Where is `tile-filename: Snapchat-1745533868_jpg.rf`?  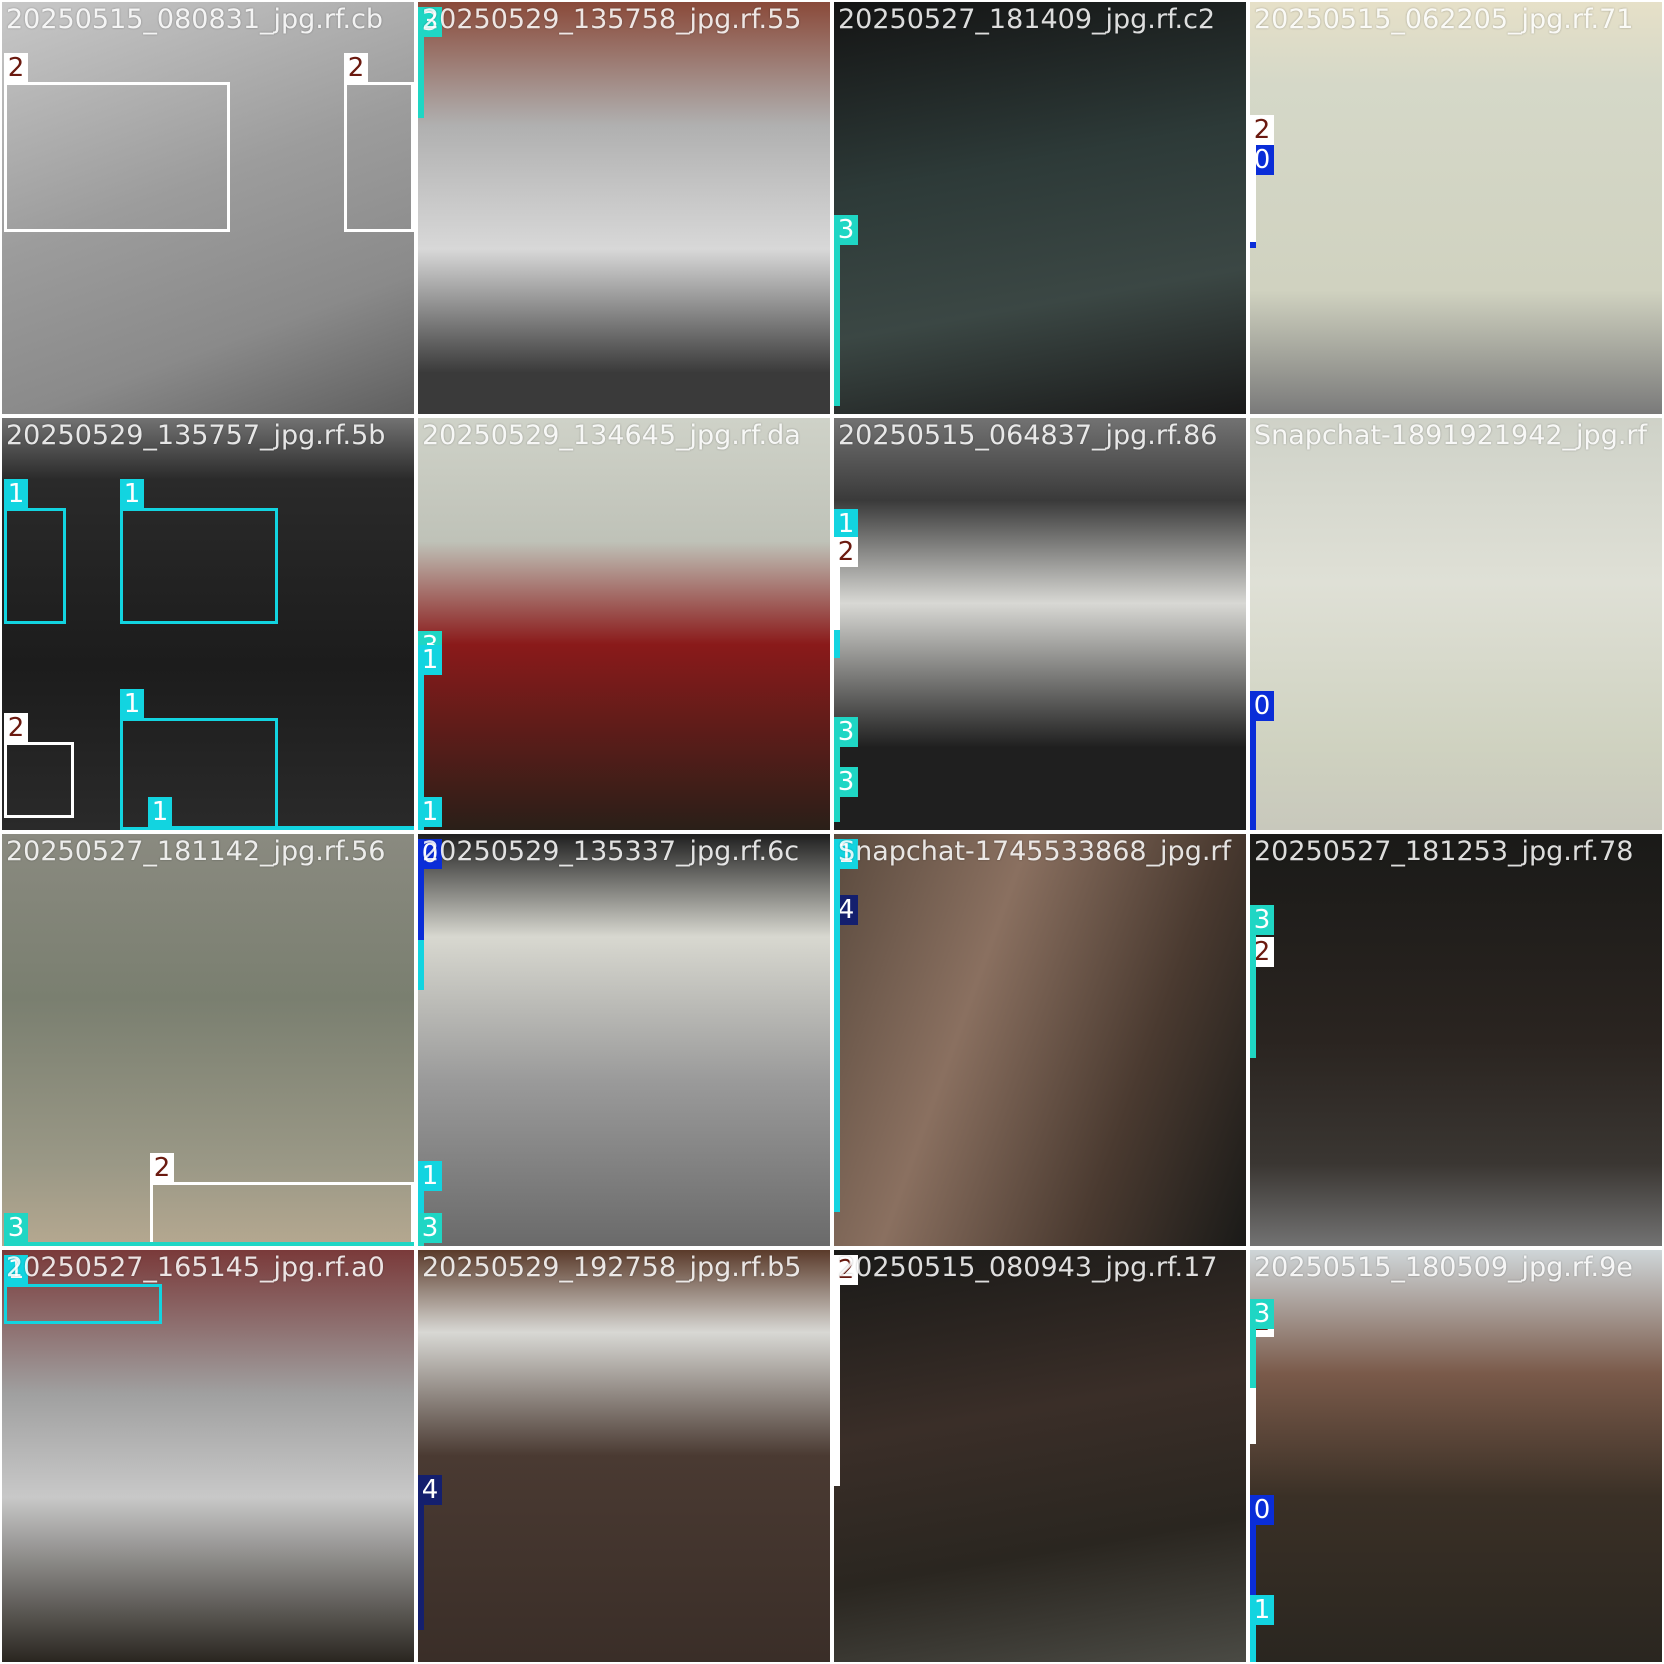
tile-filename: Snapchat-1745533868_jpg.rf is located at coordinates (1035, 851).